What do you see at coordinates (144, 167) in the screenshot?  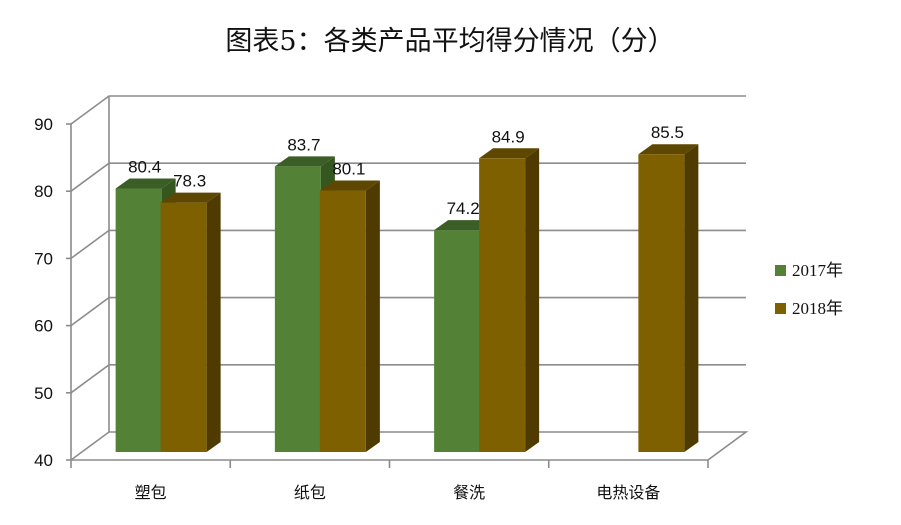 I see `data-label: 80.4` at bounding box center [144, 167].